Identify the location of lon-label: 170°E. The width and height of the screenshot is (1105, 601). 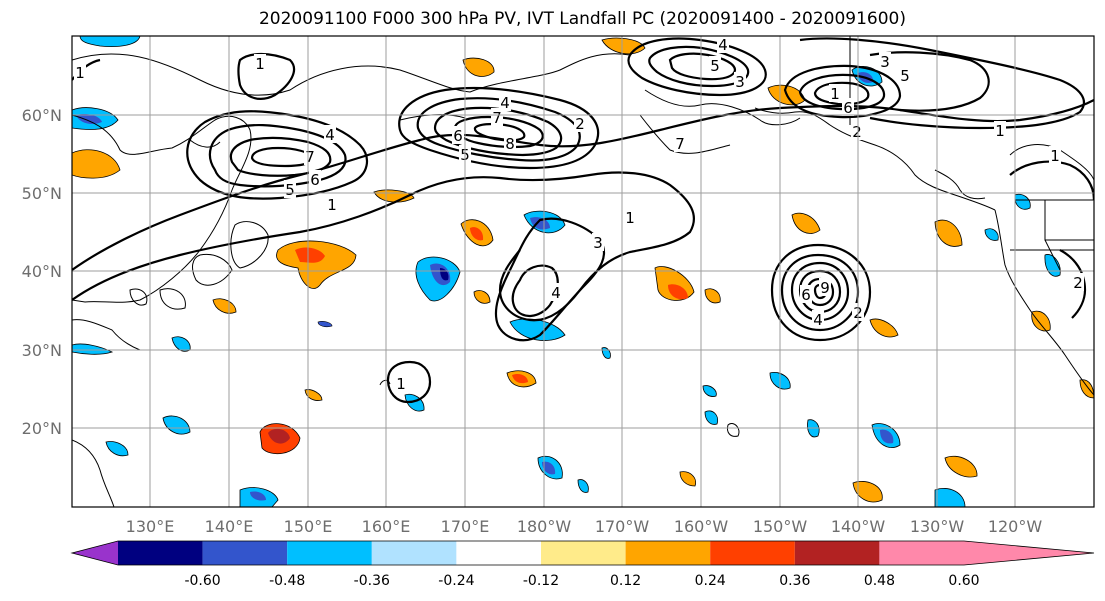
(465, 526).